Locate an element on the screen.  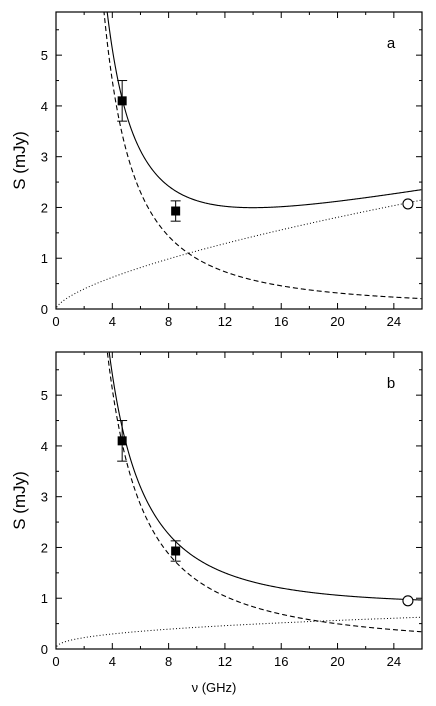
panel-label: a is located at coordinates (391, 43).